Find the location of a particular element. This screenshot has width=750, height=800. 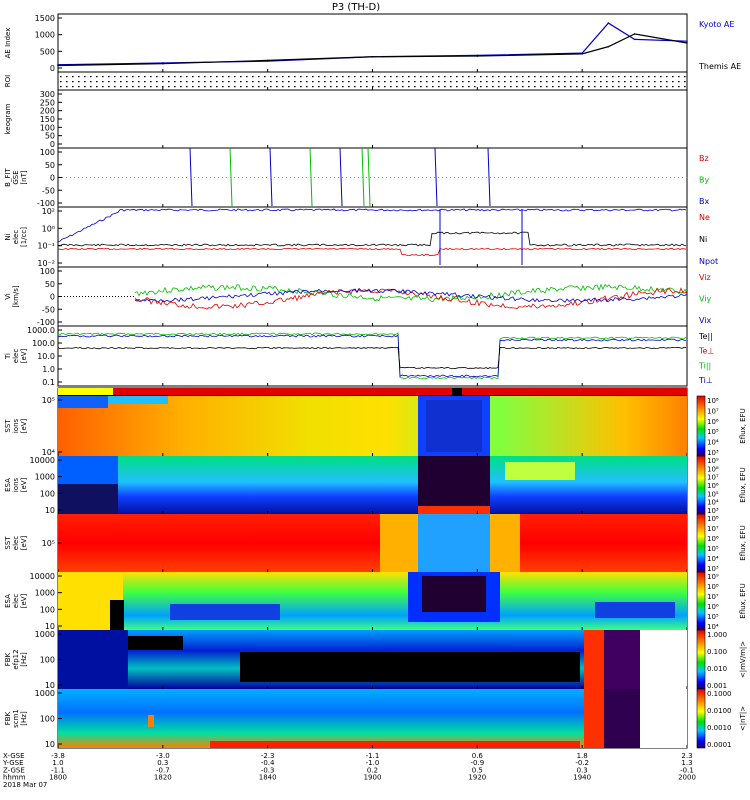

footer-rowlabel: hhmm is located at coordinates (14, 778).